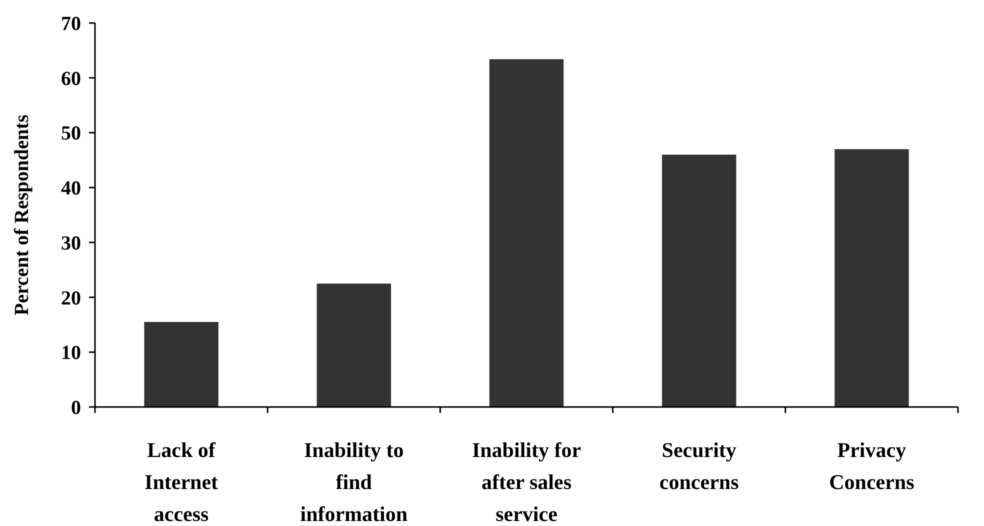  I want to click on y-tick-label: 60, so click(71, 79).